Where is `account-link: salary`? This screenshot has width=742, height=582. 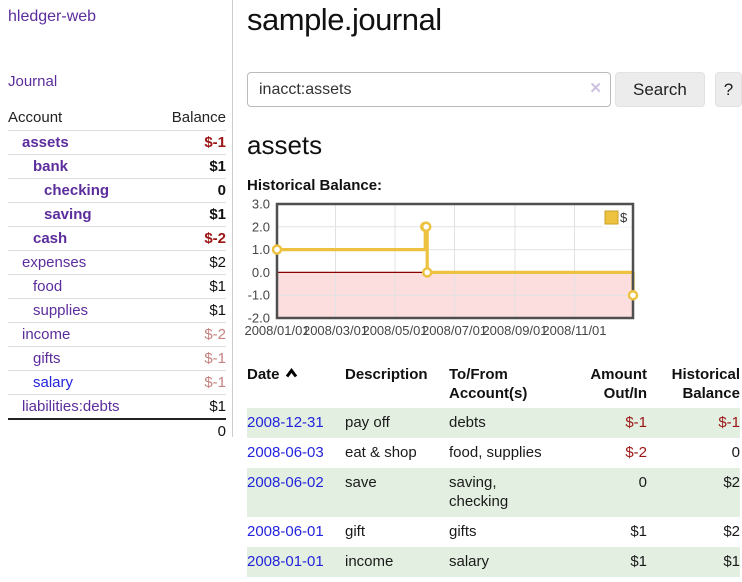 account-link: salary is located at coordinates (53, 382).